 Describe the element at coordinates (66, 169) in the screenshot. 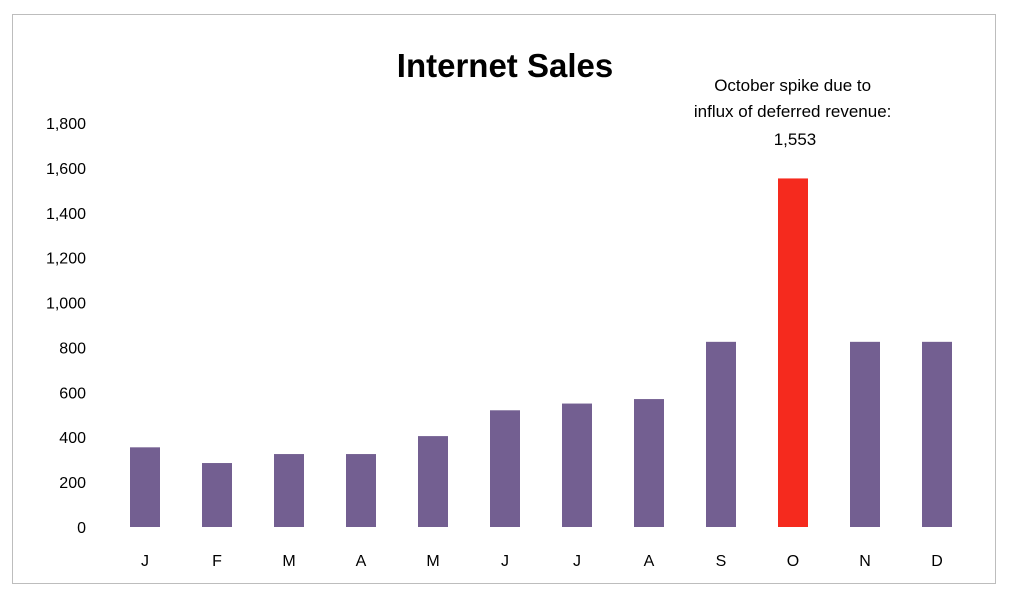

I see `y-tick-label: 1,600` at that location.